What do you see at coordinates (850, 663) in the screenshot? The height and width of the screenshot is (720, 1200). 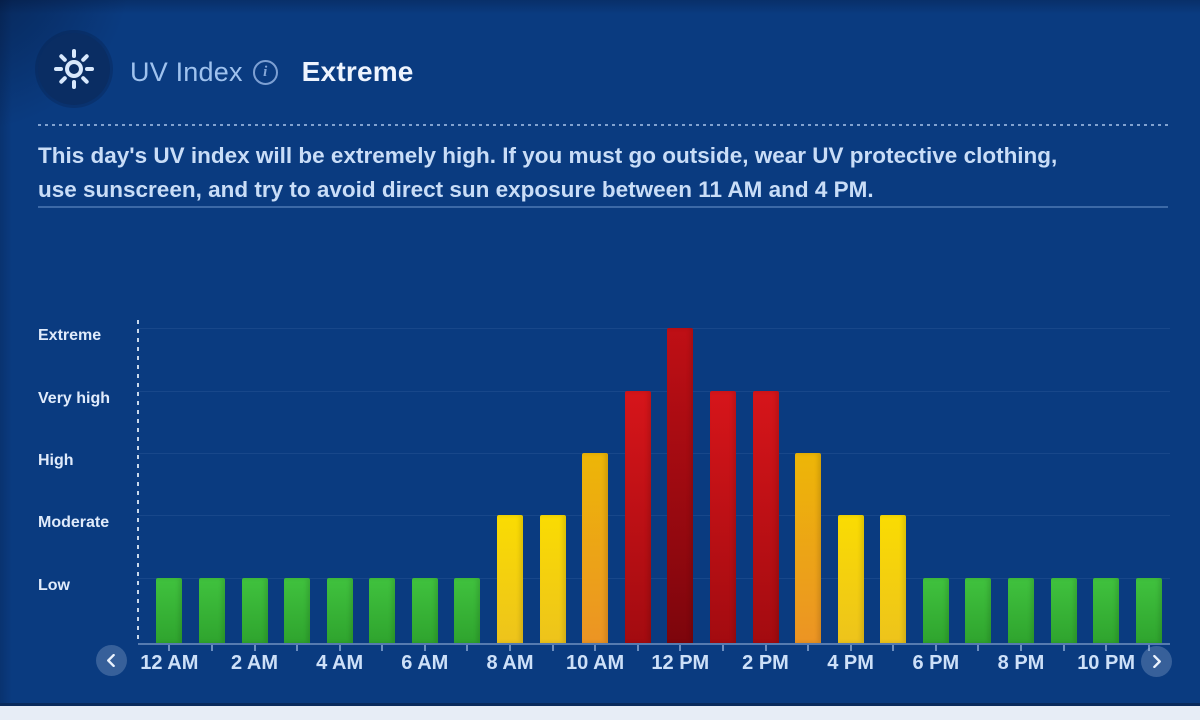 I see `x-axis-label: 4 PM` at bounding box center [850, 663].